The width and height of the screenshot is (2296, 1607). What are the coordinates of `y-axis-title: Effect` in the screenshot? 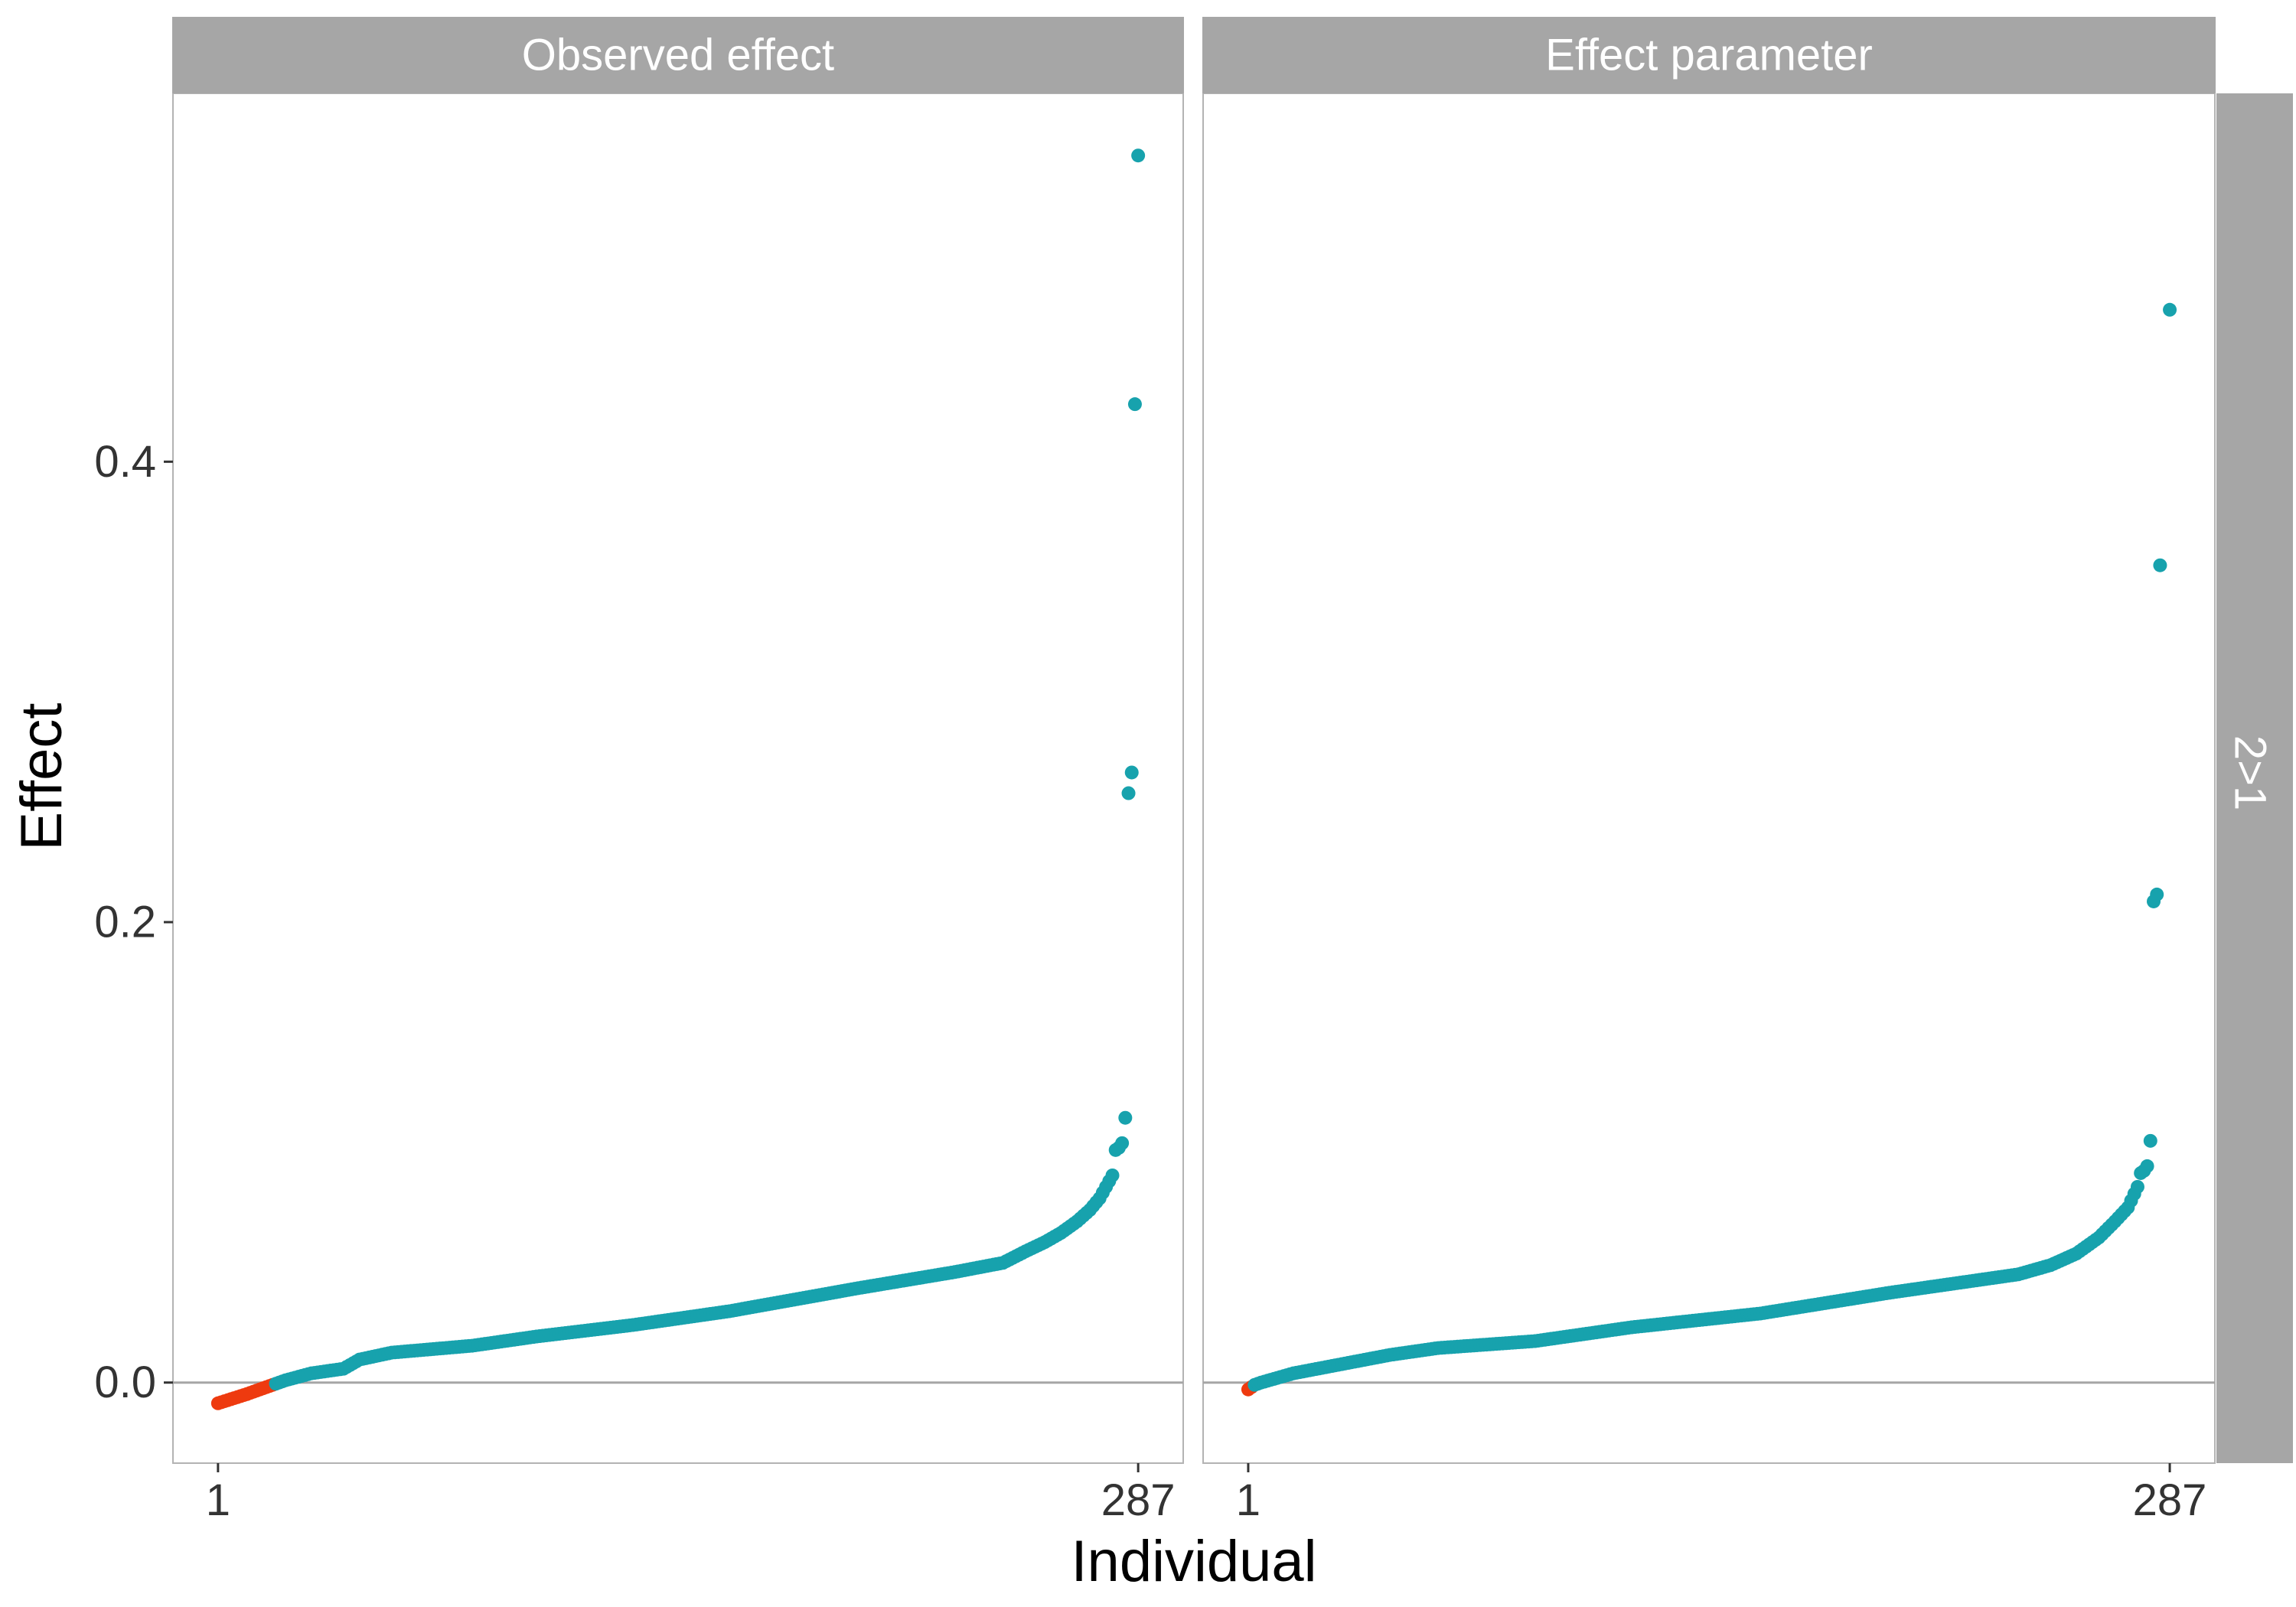 It's located at (41, 777).